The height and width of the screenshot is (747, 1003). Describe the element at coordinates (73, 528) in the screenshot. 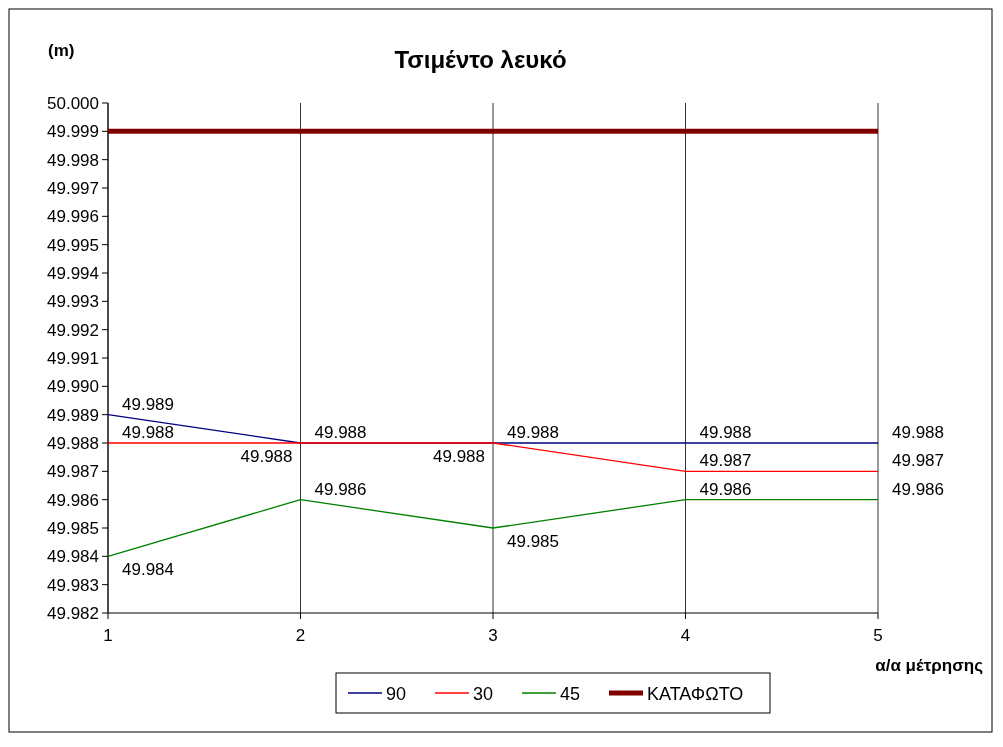

I see `y-tick-label: 49.985` at that location.